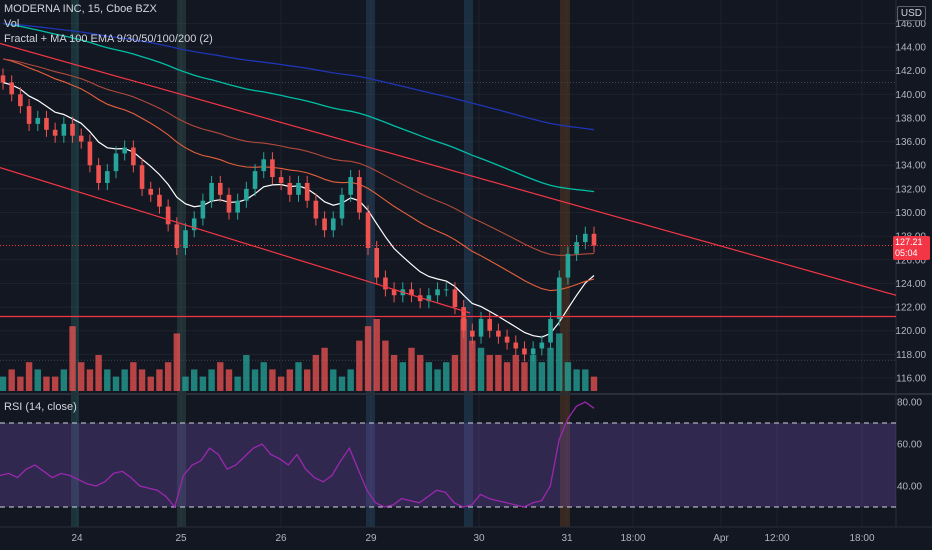 The image size is (932, 550). Describe the element at coordinates (297, 455) in the screenshot. I see `rsi-line` at that location.